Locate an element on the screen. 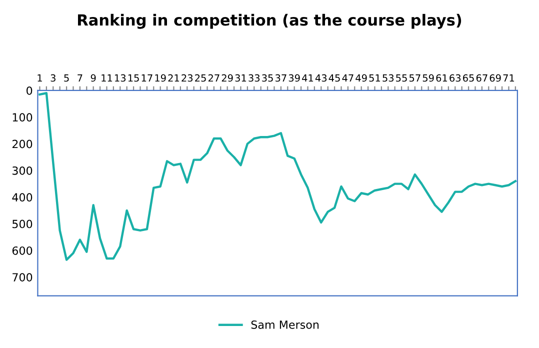 Image resolution: width=539 pixels, height=348 pixels. y-tick-label: 100 is located at coordinates (22, 117).